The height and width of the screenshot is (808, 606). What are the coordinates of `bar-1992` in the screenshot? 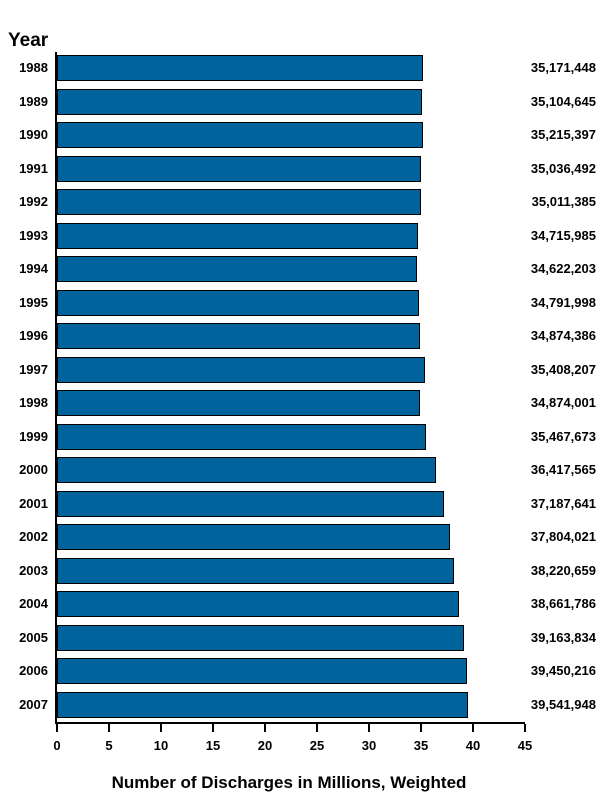 It's located at (239, 202).